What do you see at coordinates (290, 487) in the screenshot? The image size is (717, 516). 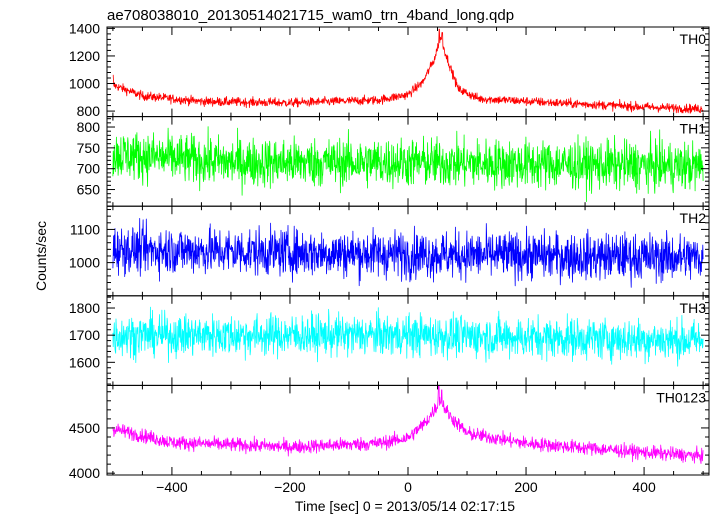 I see `x-tick-label: −200` at bounding box center [290, 487].